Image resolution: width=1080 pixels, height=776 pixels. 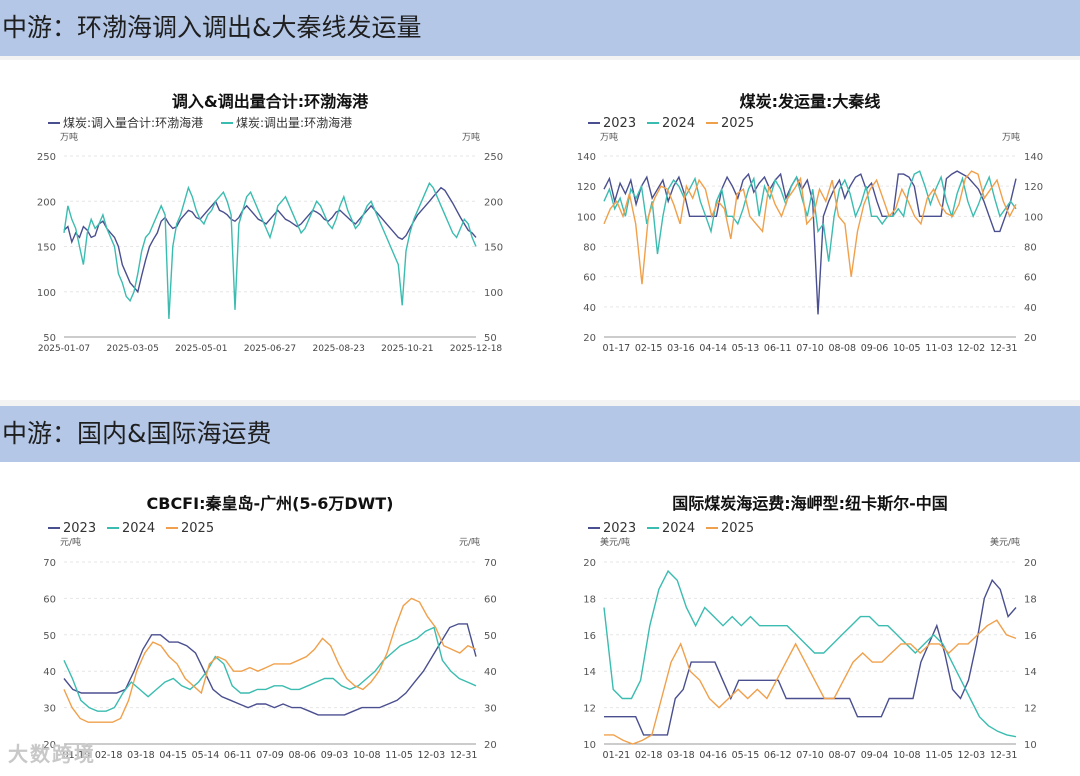 What do you see at coordinates (46, 248) in the screenshot?
I see `y-tick-label-left: 150` at bounding box center [46, 248].